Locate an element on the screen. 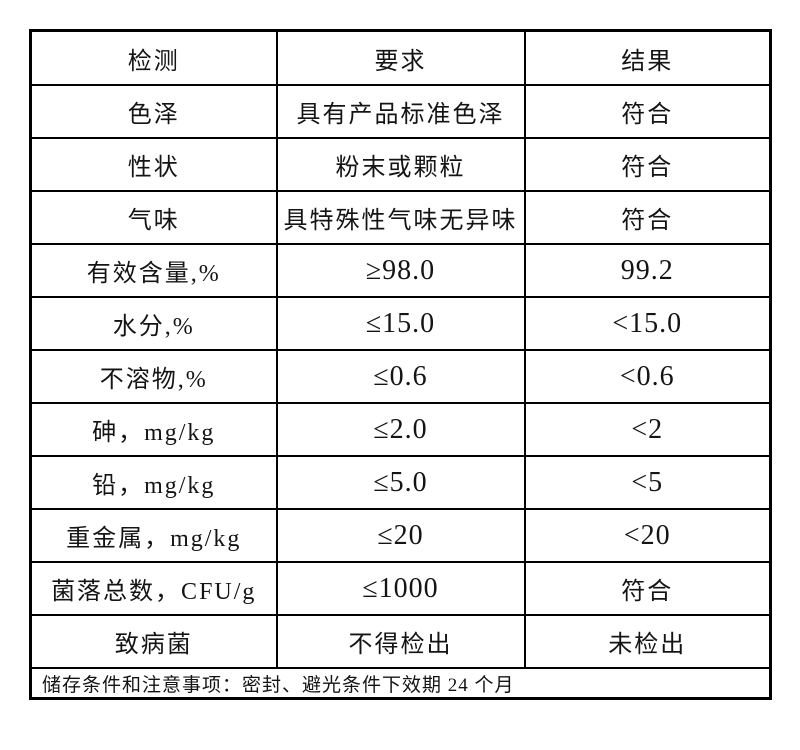 This screenshot has height=750, width=800. cell-item: 水分,% is located at coordinates (153, 323).